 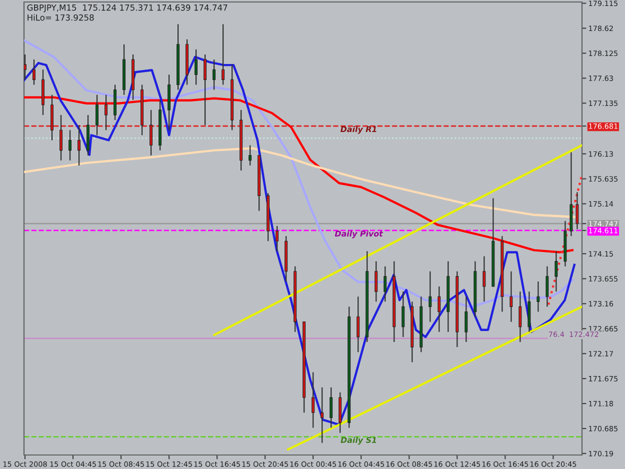 I want to click on line-series, so click(x=300, y=182).